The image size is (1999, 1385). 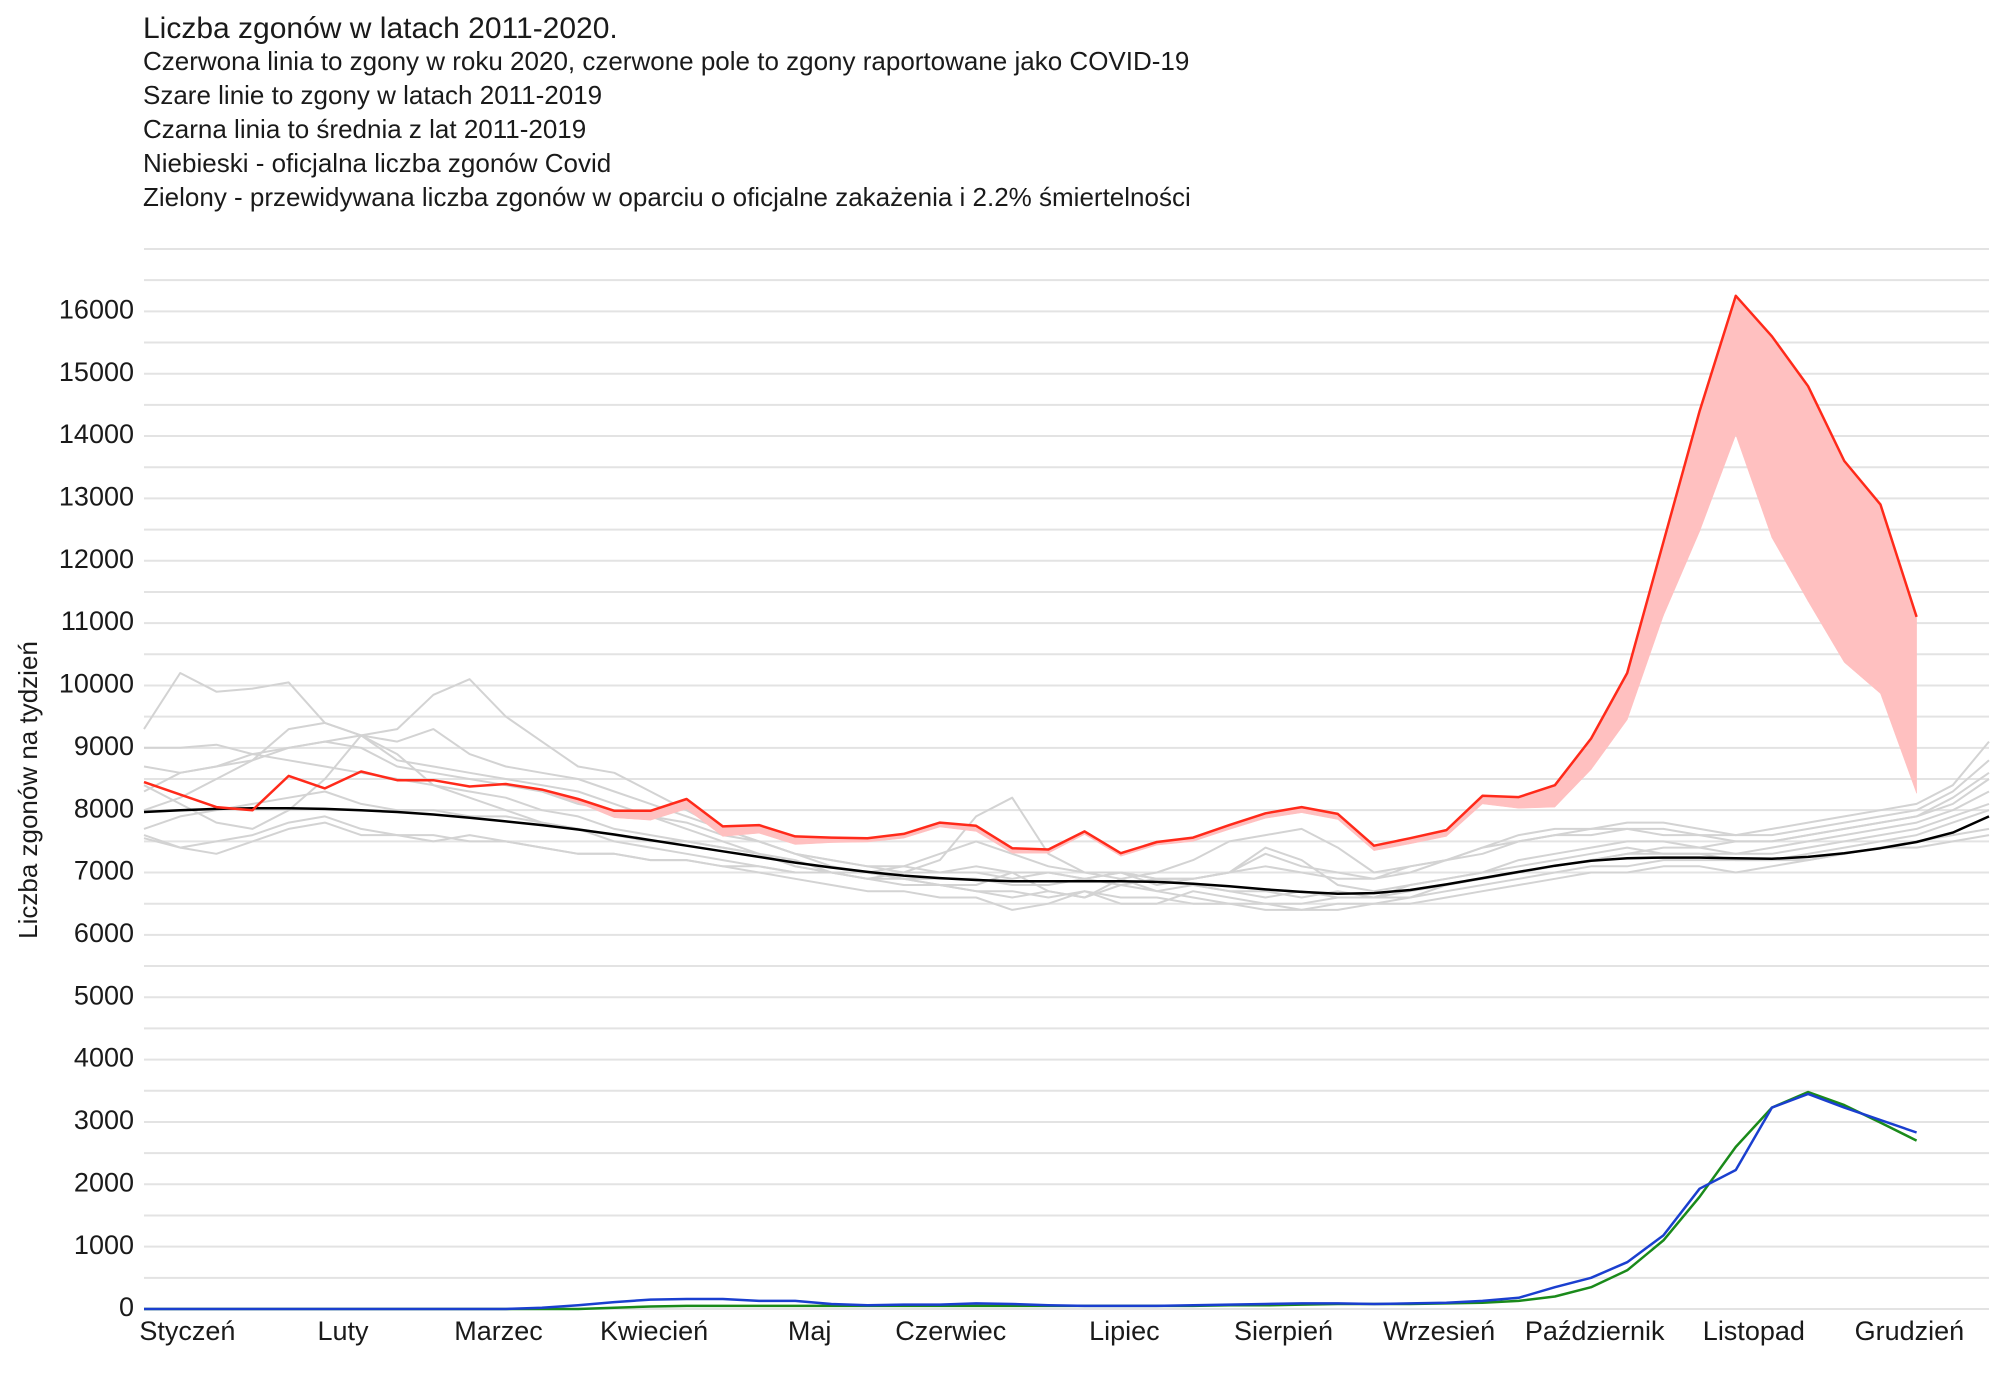 I want to click on x-tick-label: Marzec, so click(x=498, y=1331).